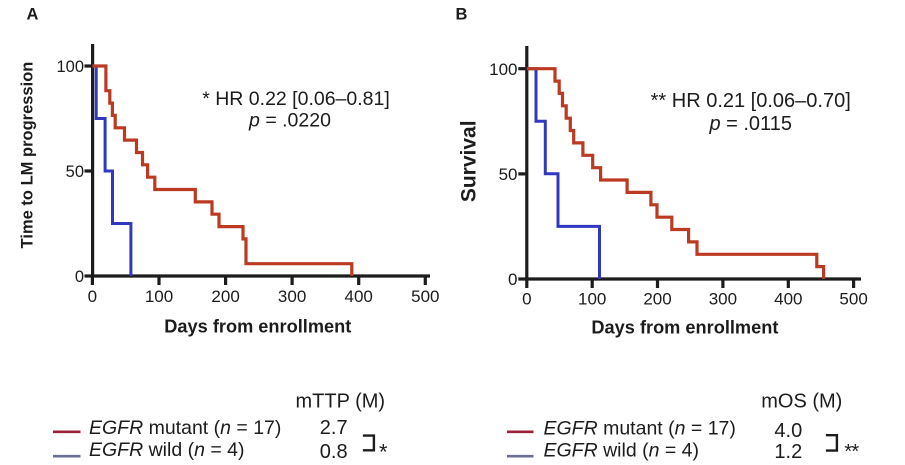 This screenshot has width=905, height=465. Describe the element at coordinates (751, 101) in the screenshot. I see `svg-text: ** HR 0.21 [0.06–0.70]` at that location.